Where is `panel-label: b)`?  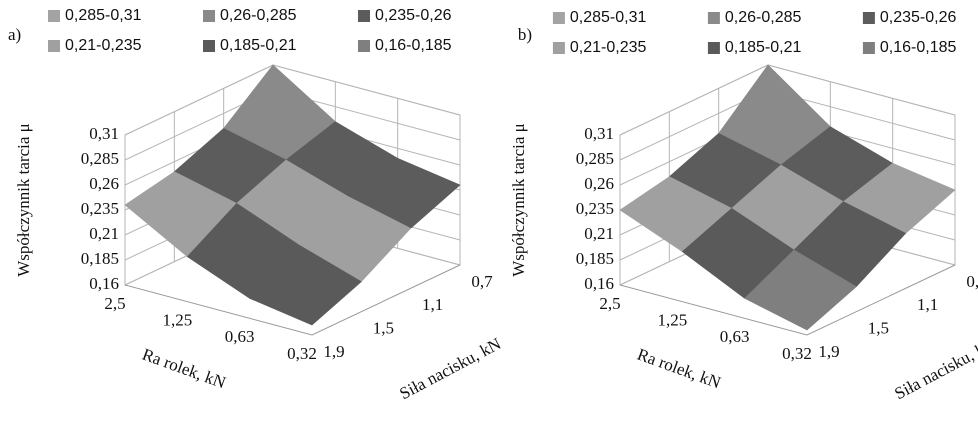
panel-label: b) is located at coordinates (525, 34).